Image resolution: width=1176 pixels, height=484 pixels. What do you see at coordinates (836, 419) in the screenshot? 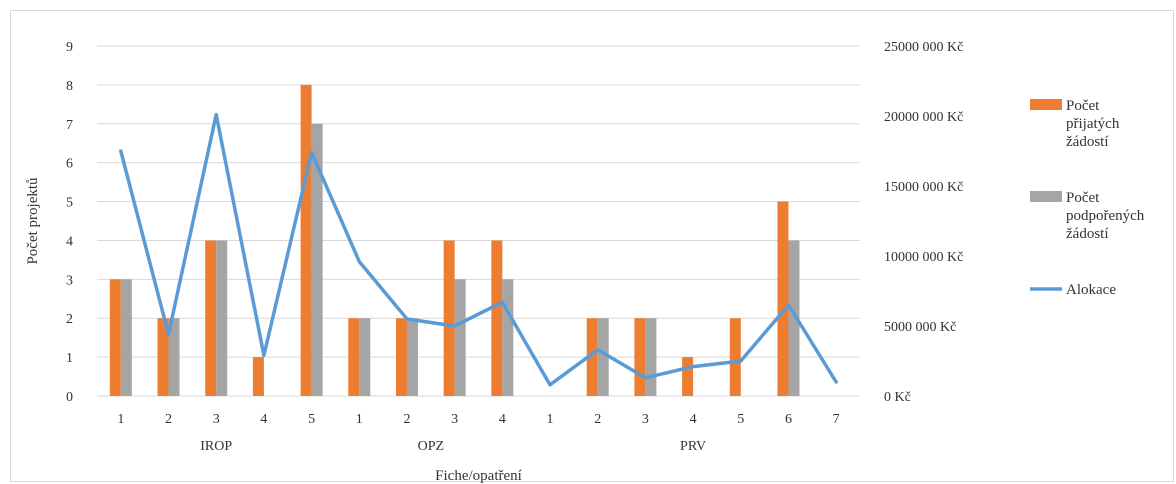
I see `x-tick-label: 7` at bounding box center [836, 419].